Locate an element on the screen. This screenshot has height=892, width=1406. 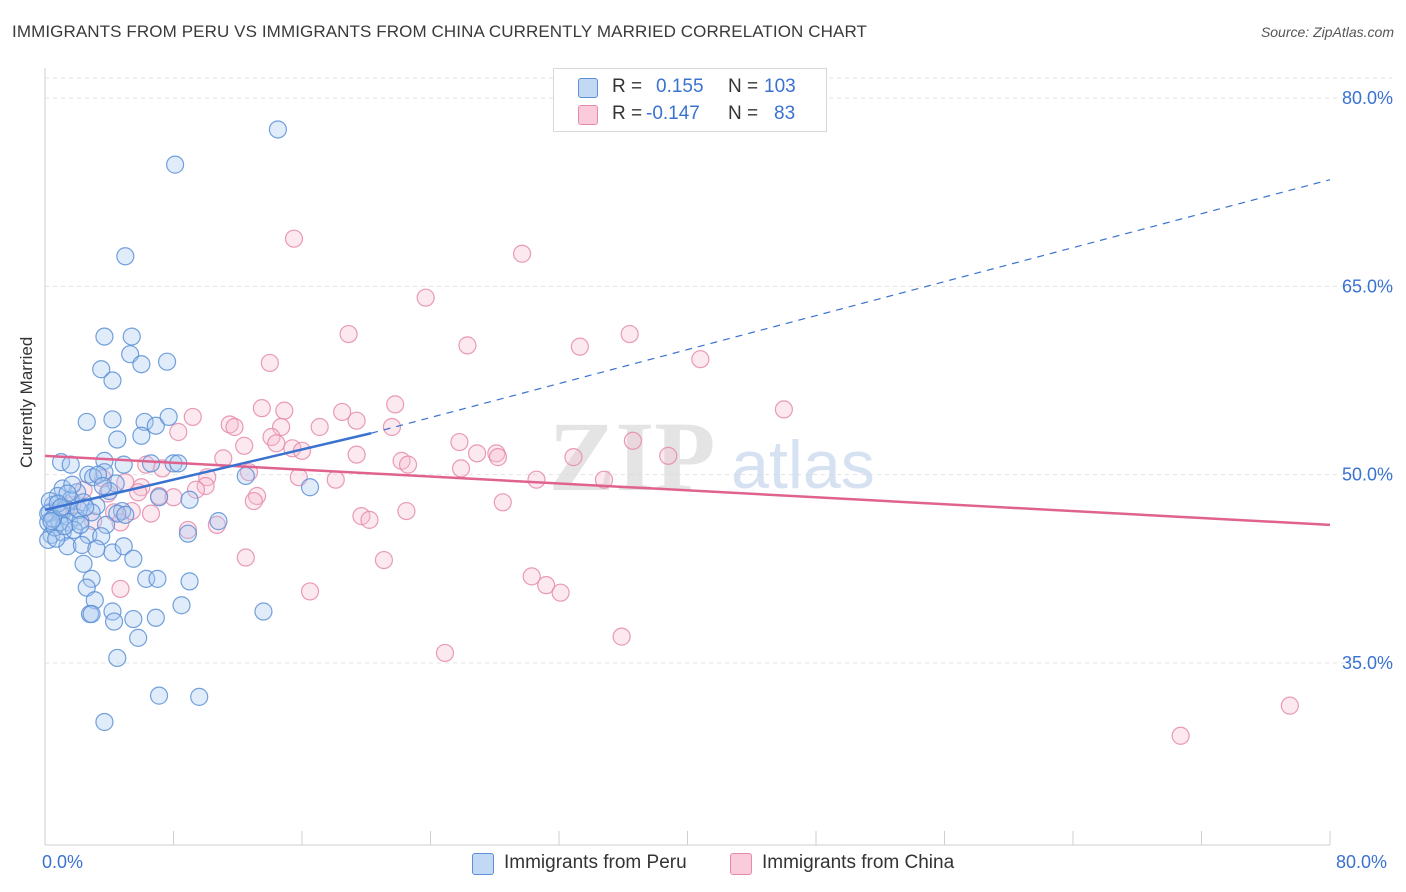
y-tick-label: 80.0% is located at coordinates (1367, 98).